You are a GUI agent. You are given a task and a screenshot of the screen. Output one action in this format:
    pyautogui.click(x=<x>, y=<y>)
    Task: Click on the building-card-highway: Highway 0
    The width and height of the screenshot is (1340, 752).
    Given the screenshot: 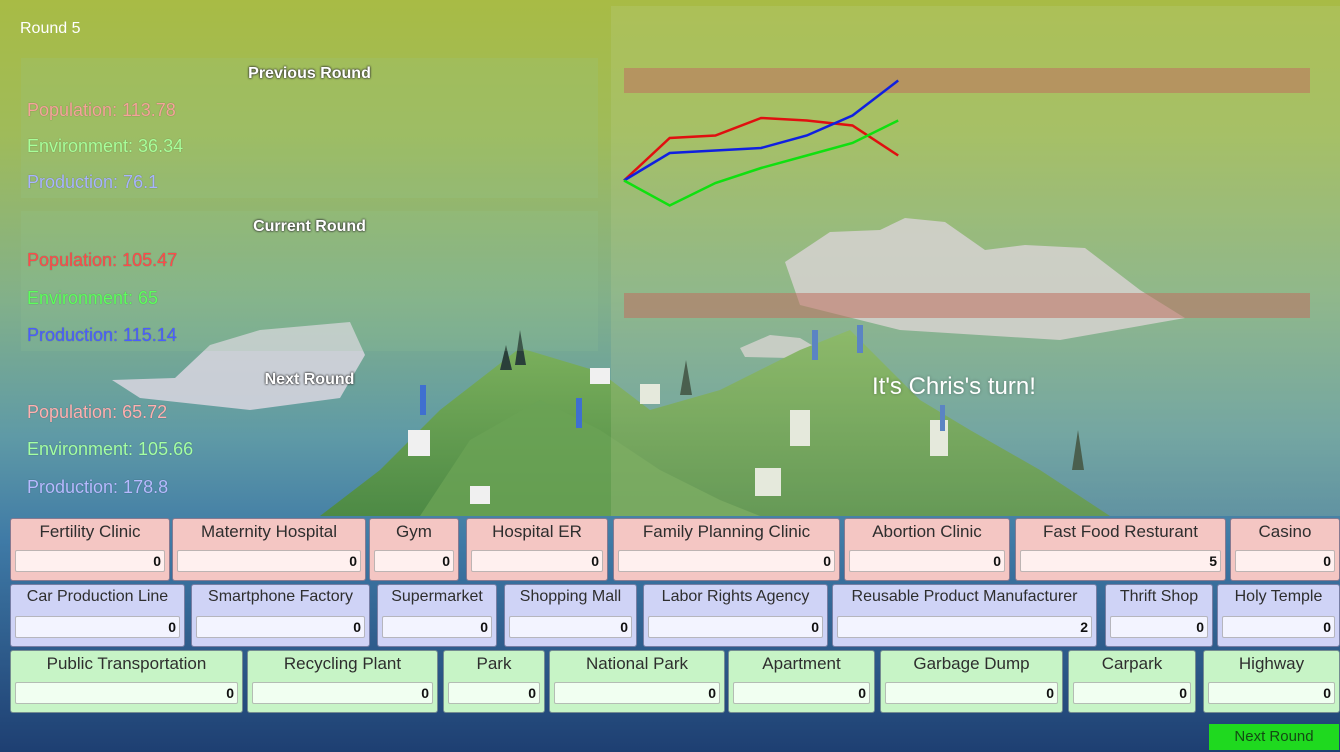 What is the action you would take?
    pyautogui.click(x=1271, y=681)
    